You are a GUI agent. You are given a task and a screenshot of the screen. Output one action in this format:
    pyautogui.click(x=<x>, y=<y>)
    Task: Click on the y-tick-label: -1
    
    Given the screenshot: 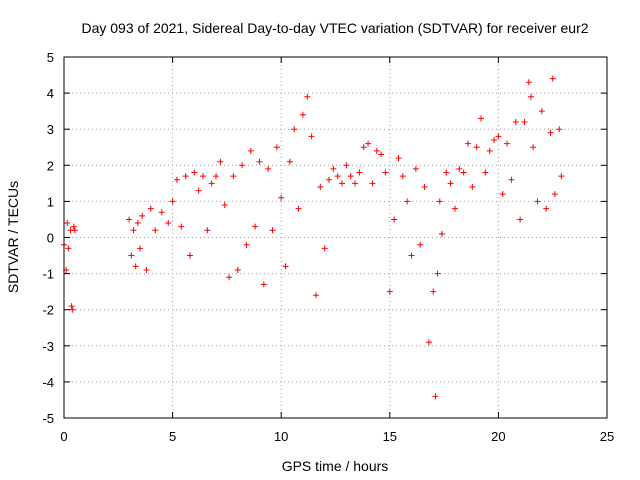 What is the action you would take?
    pyautogui.click(x=48, y=274)
    